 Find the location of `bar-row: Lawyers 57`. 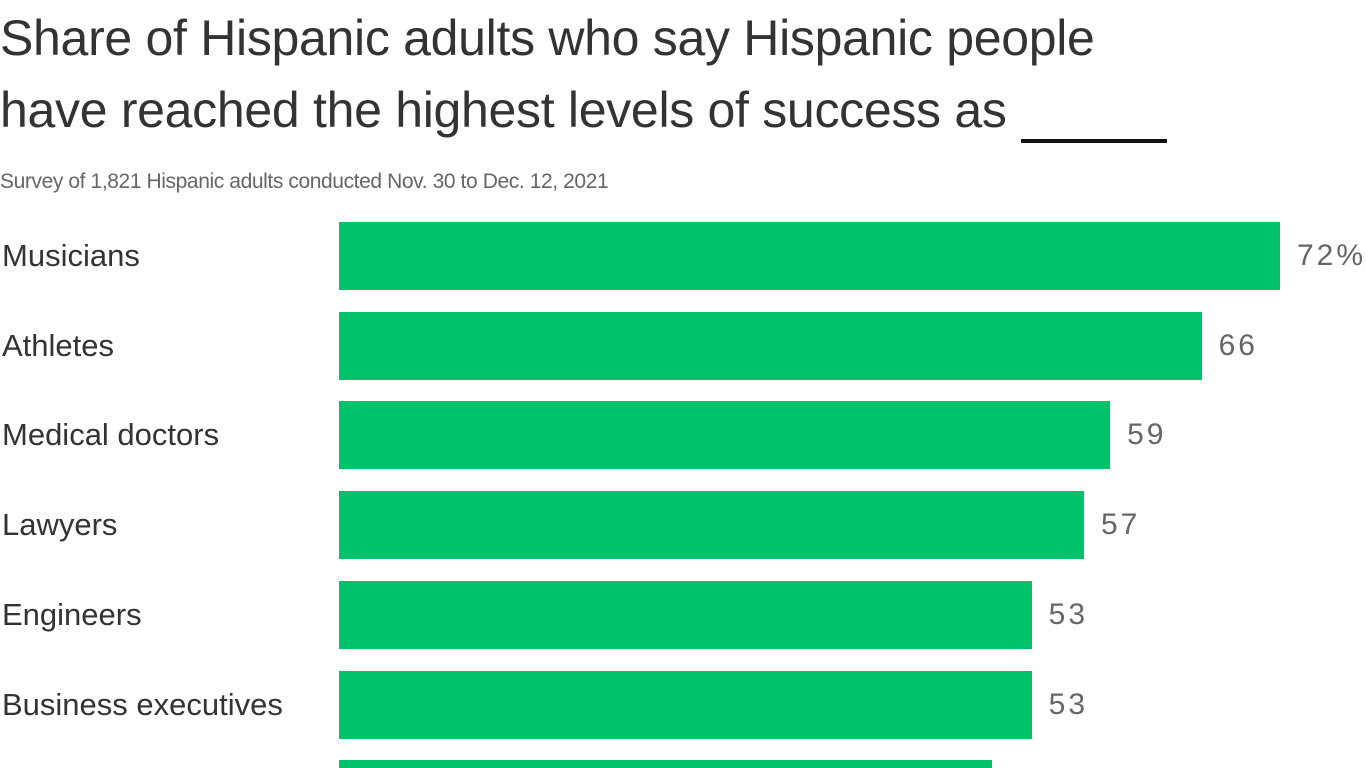

bar-row: Lawyers 57 is located at coordinates (683, 525).